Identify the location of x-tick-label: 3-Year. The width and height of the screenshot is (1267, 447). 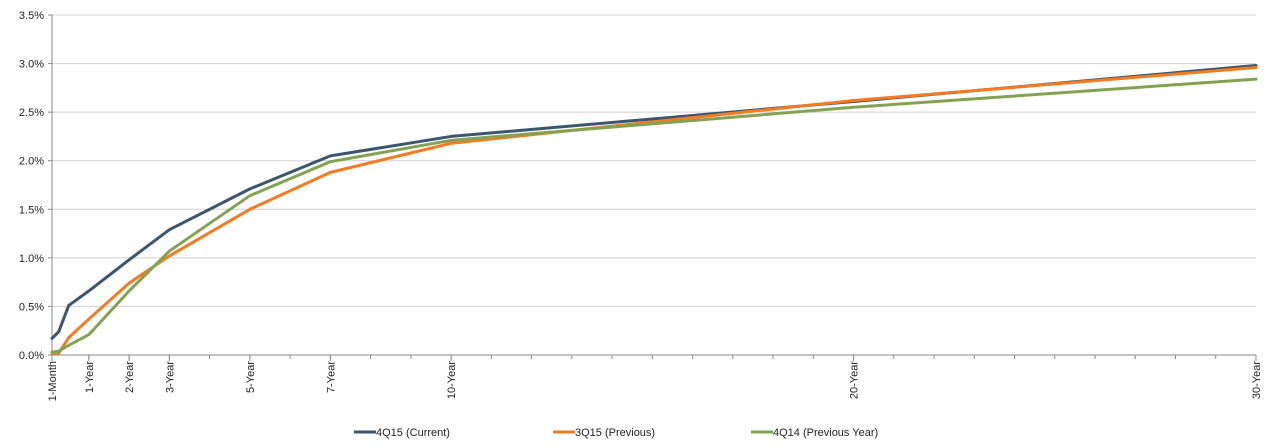
(170, 377).